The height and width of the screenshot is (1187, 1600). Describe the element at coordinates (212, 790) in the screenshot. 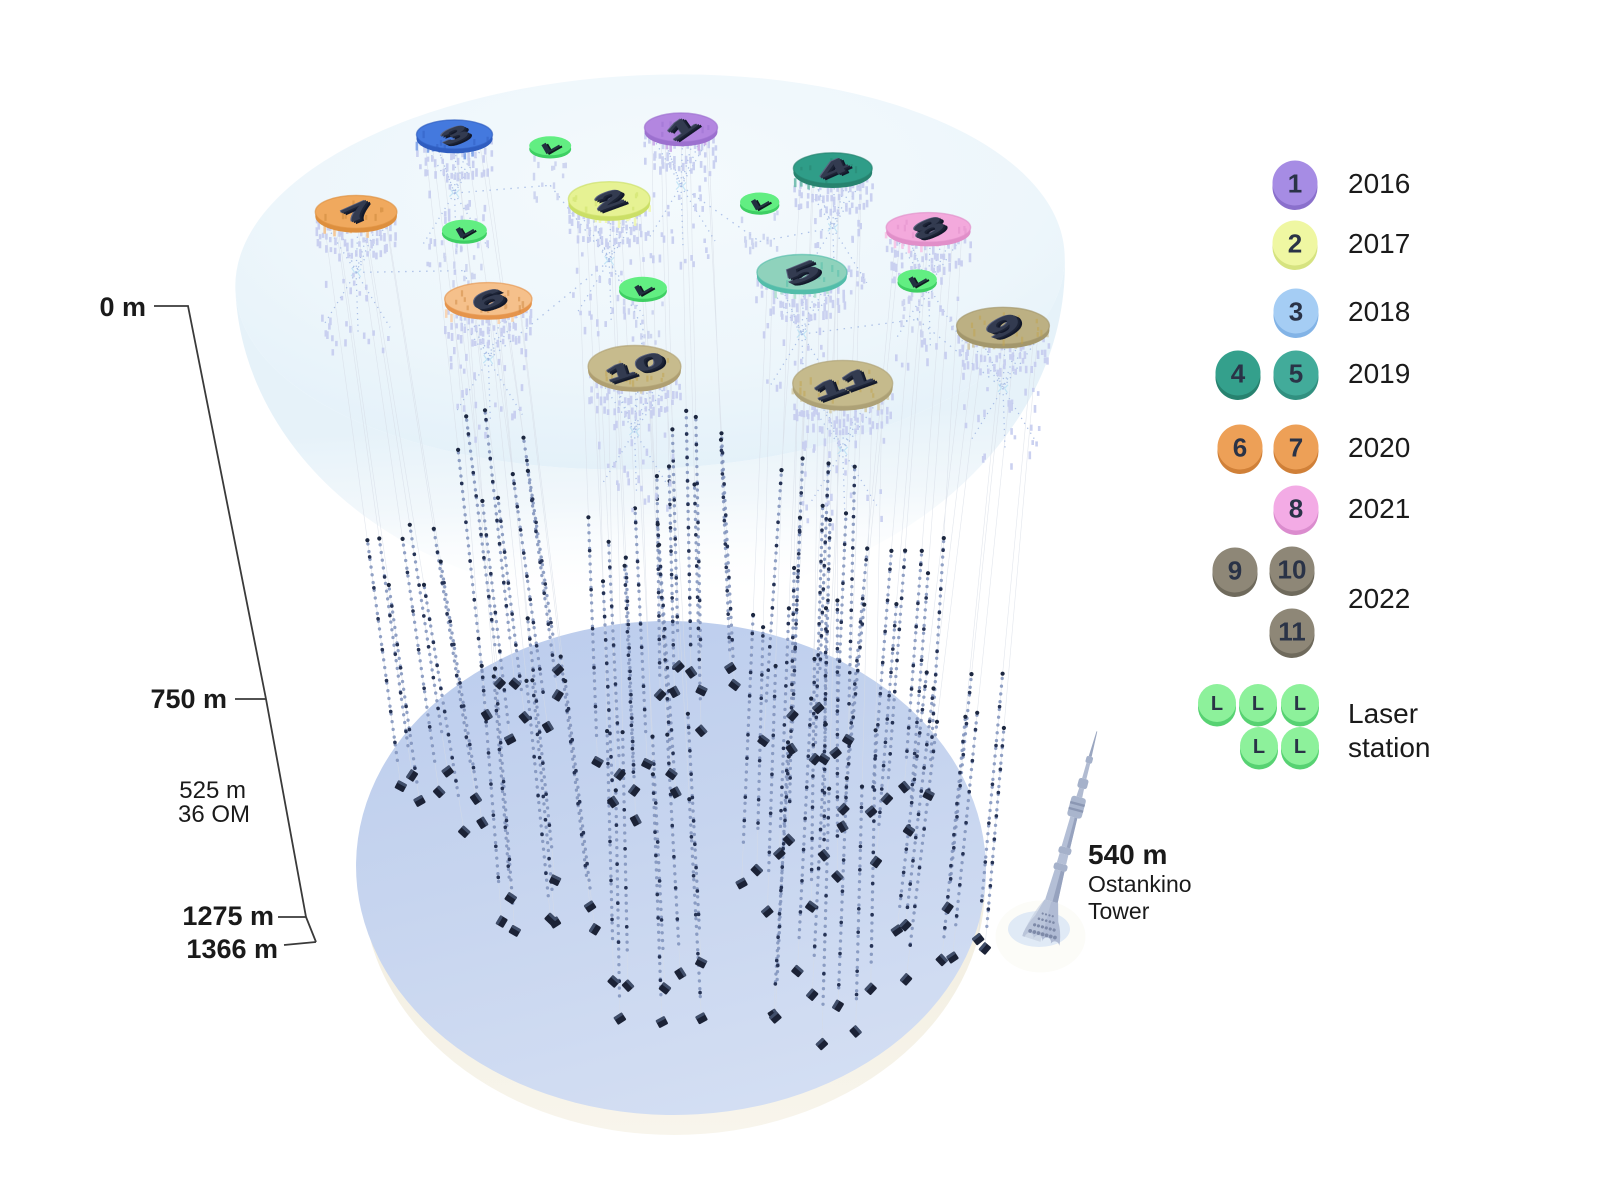

I see `svg-text: 525 m` at that location.